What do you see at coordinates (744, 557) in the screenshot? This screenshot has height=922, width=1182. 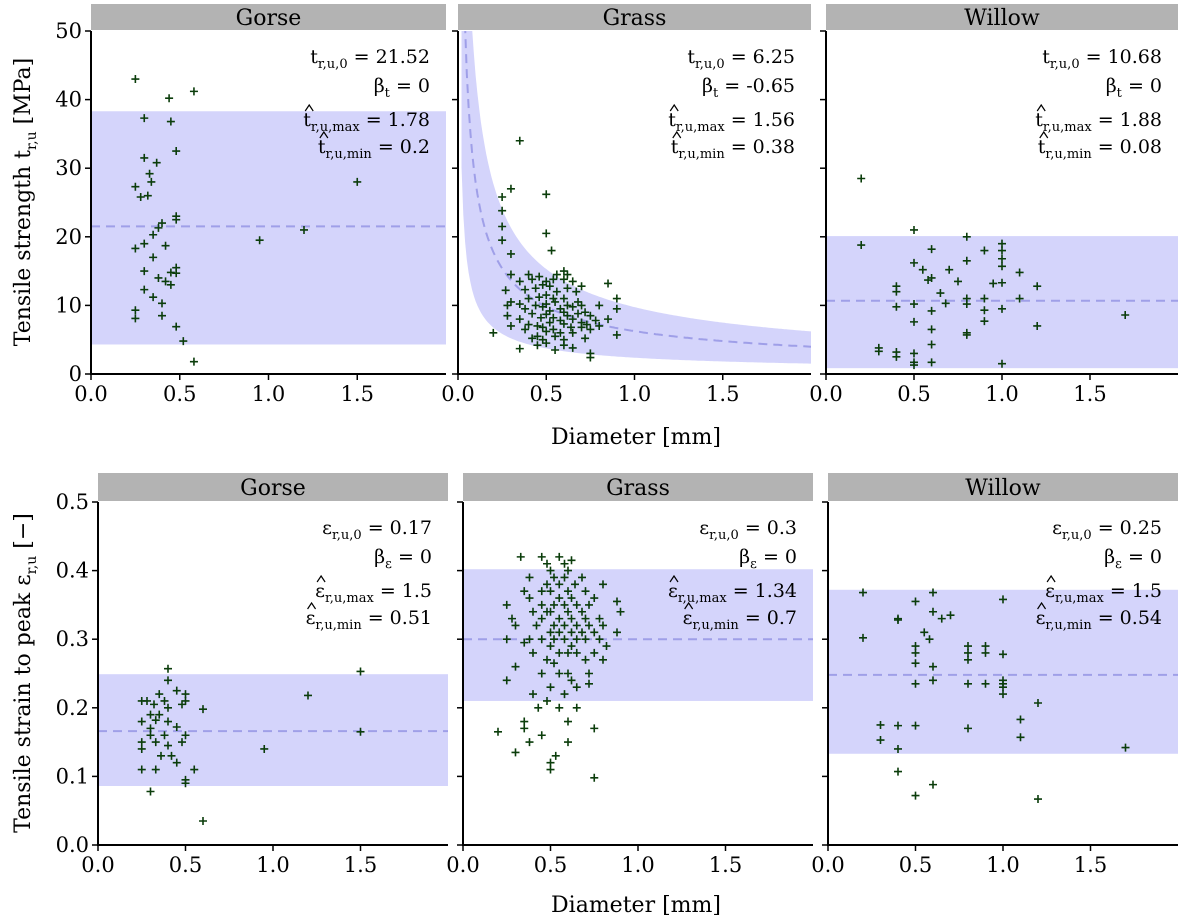 I see `panel-strain-grass-annotation-1-symbol: β` at bounding box center [744, 557].